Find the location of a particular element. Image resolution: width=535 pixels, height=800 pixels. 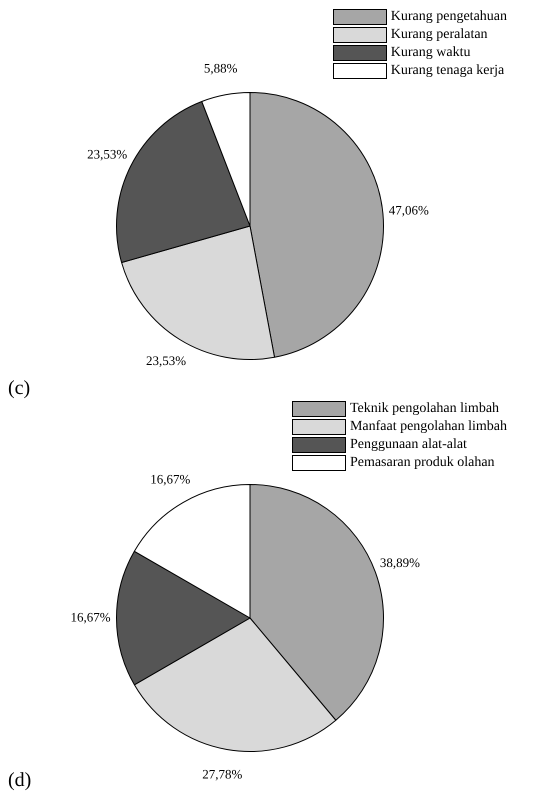

text: (d) is located at coordinates (20, 780).